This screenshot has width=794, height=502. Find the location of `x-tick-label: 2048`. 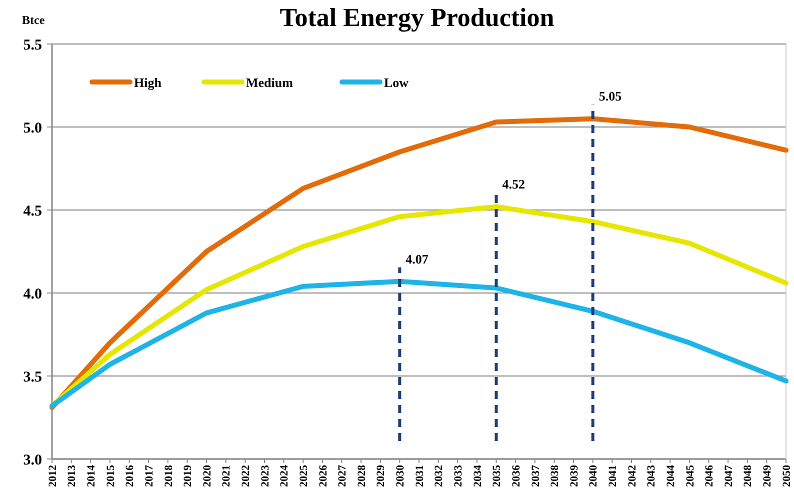

x-tick-label: 2048 is located at coordinates (748, 475).